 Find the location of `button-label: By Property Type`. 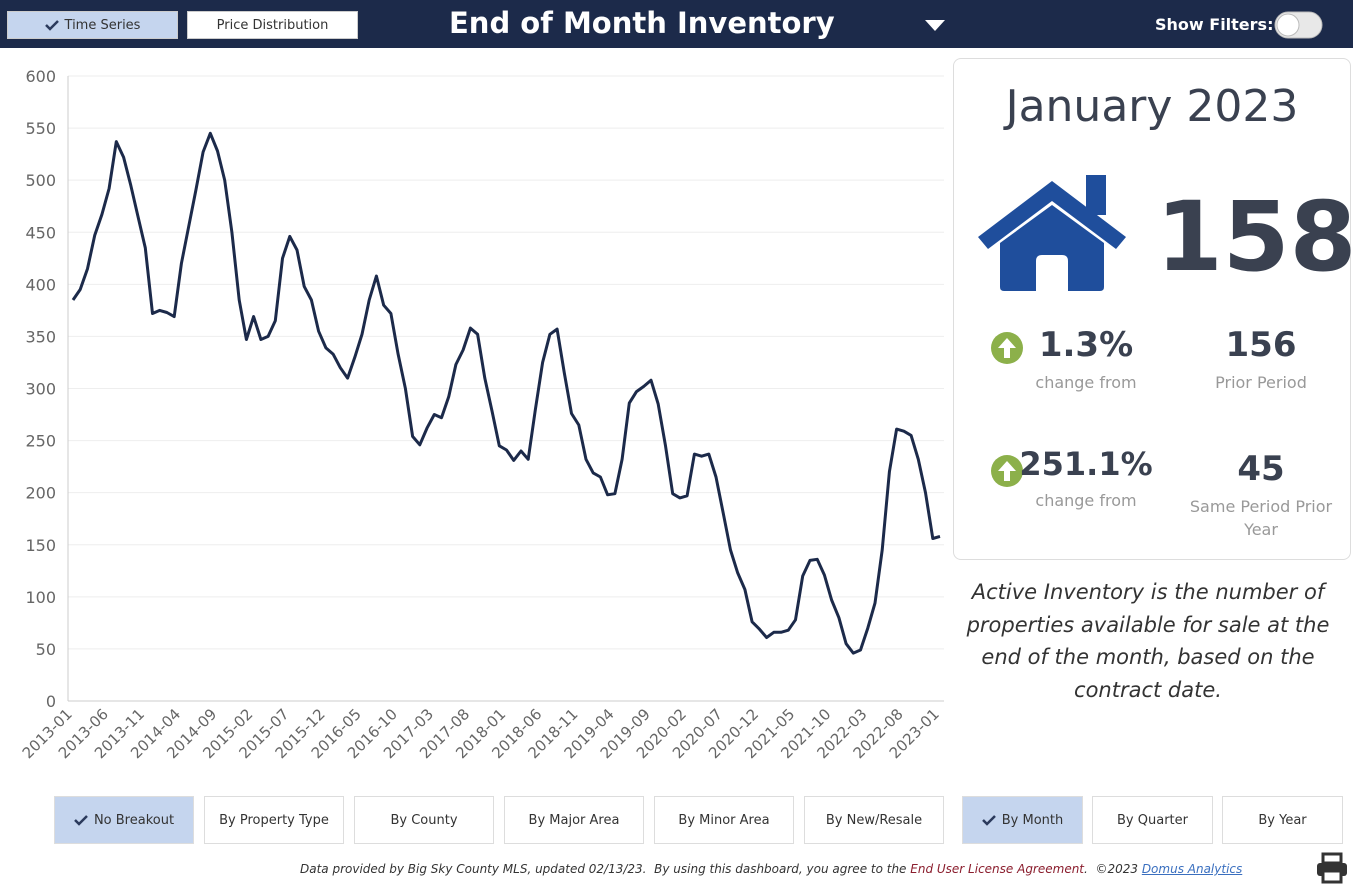

button-label: By Property Type is located at coordinates (274, 820).